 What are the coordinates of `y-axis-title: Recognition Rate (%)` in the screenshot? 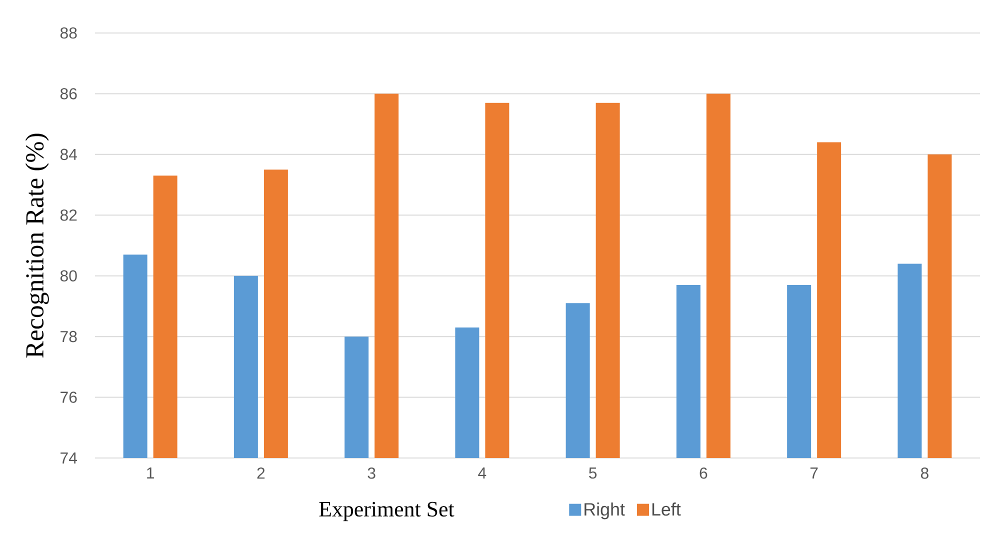 It's located at (37, 246).